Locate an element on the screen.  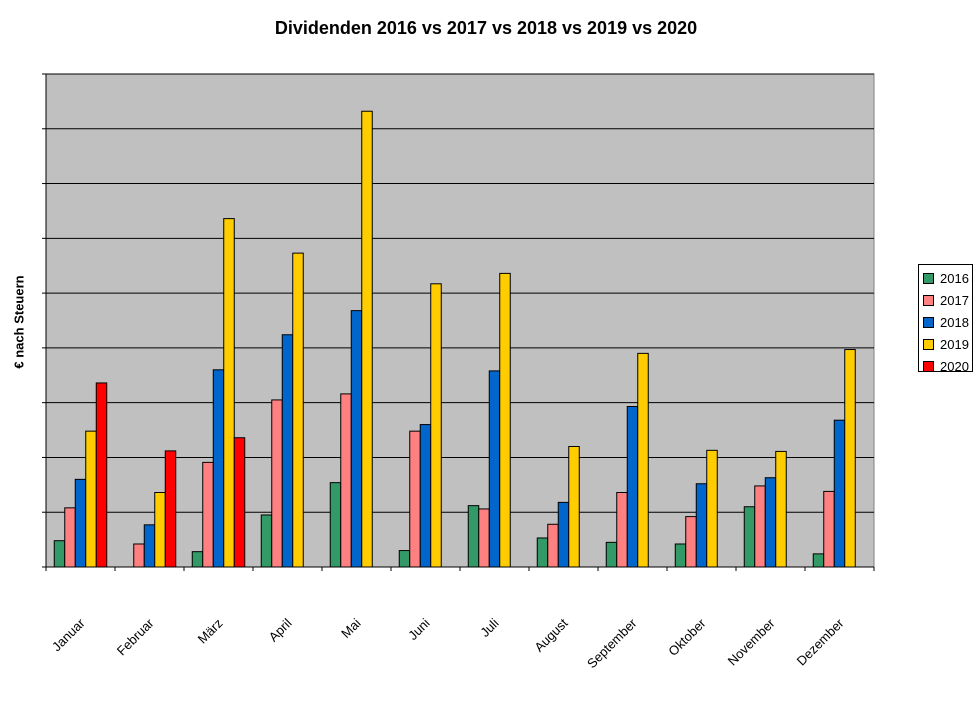
bar-2020-januar is located at coordinates (101, 475).